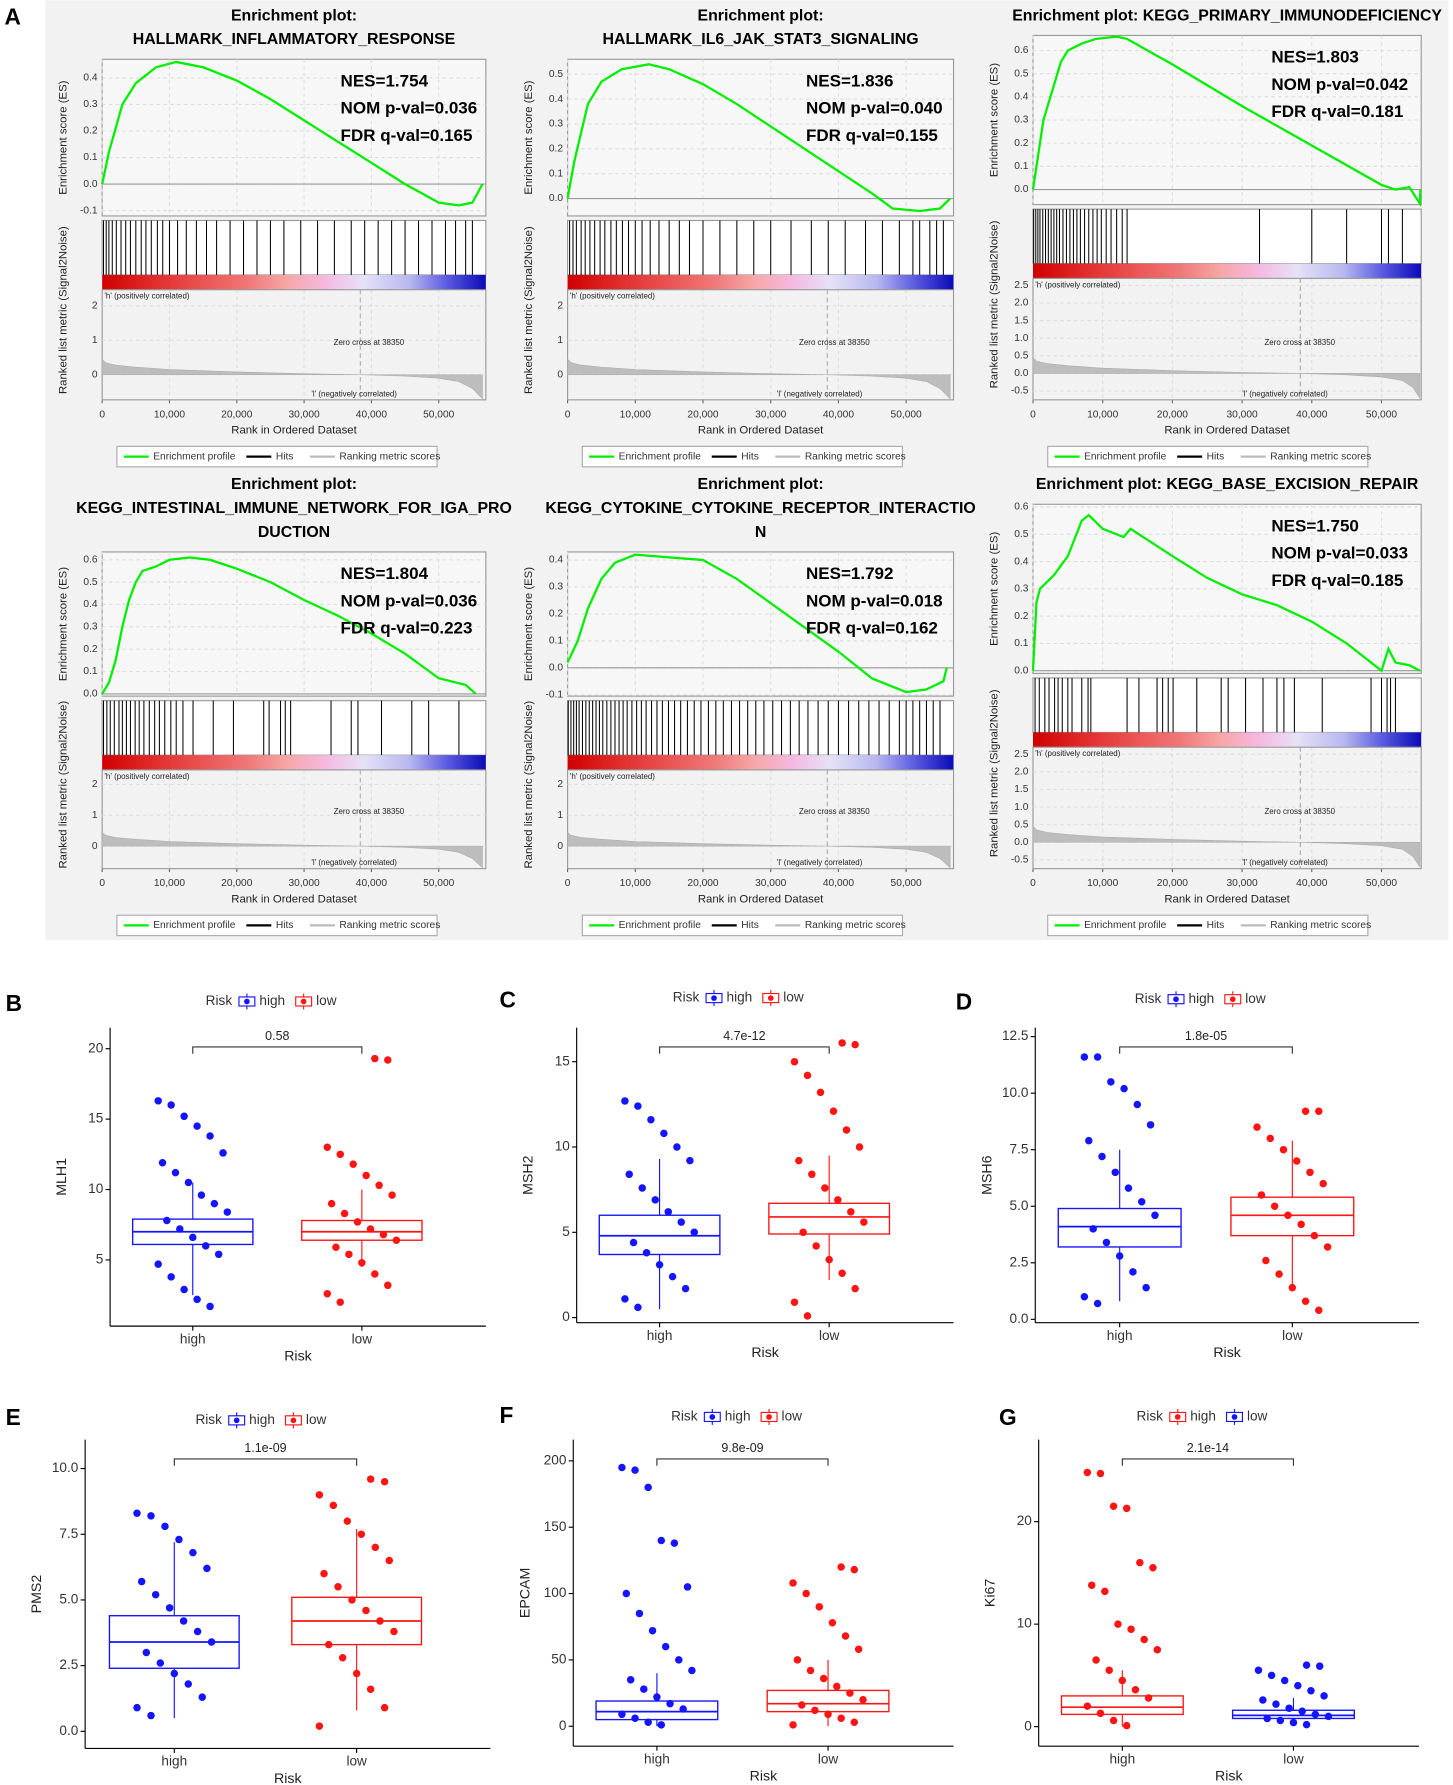 The image size is (1453, 1785). I want to click on y-tick-label: -0.5, so click(1020, 391).